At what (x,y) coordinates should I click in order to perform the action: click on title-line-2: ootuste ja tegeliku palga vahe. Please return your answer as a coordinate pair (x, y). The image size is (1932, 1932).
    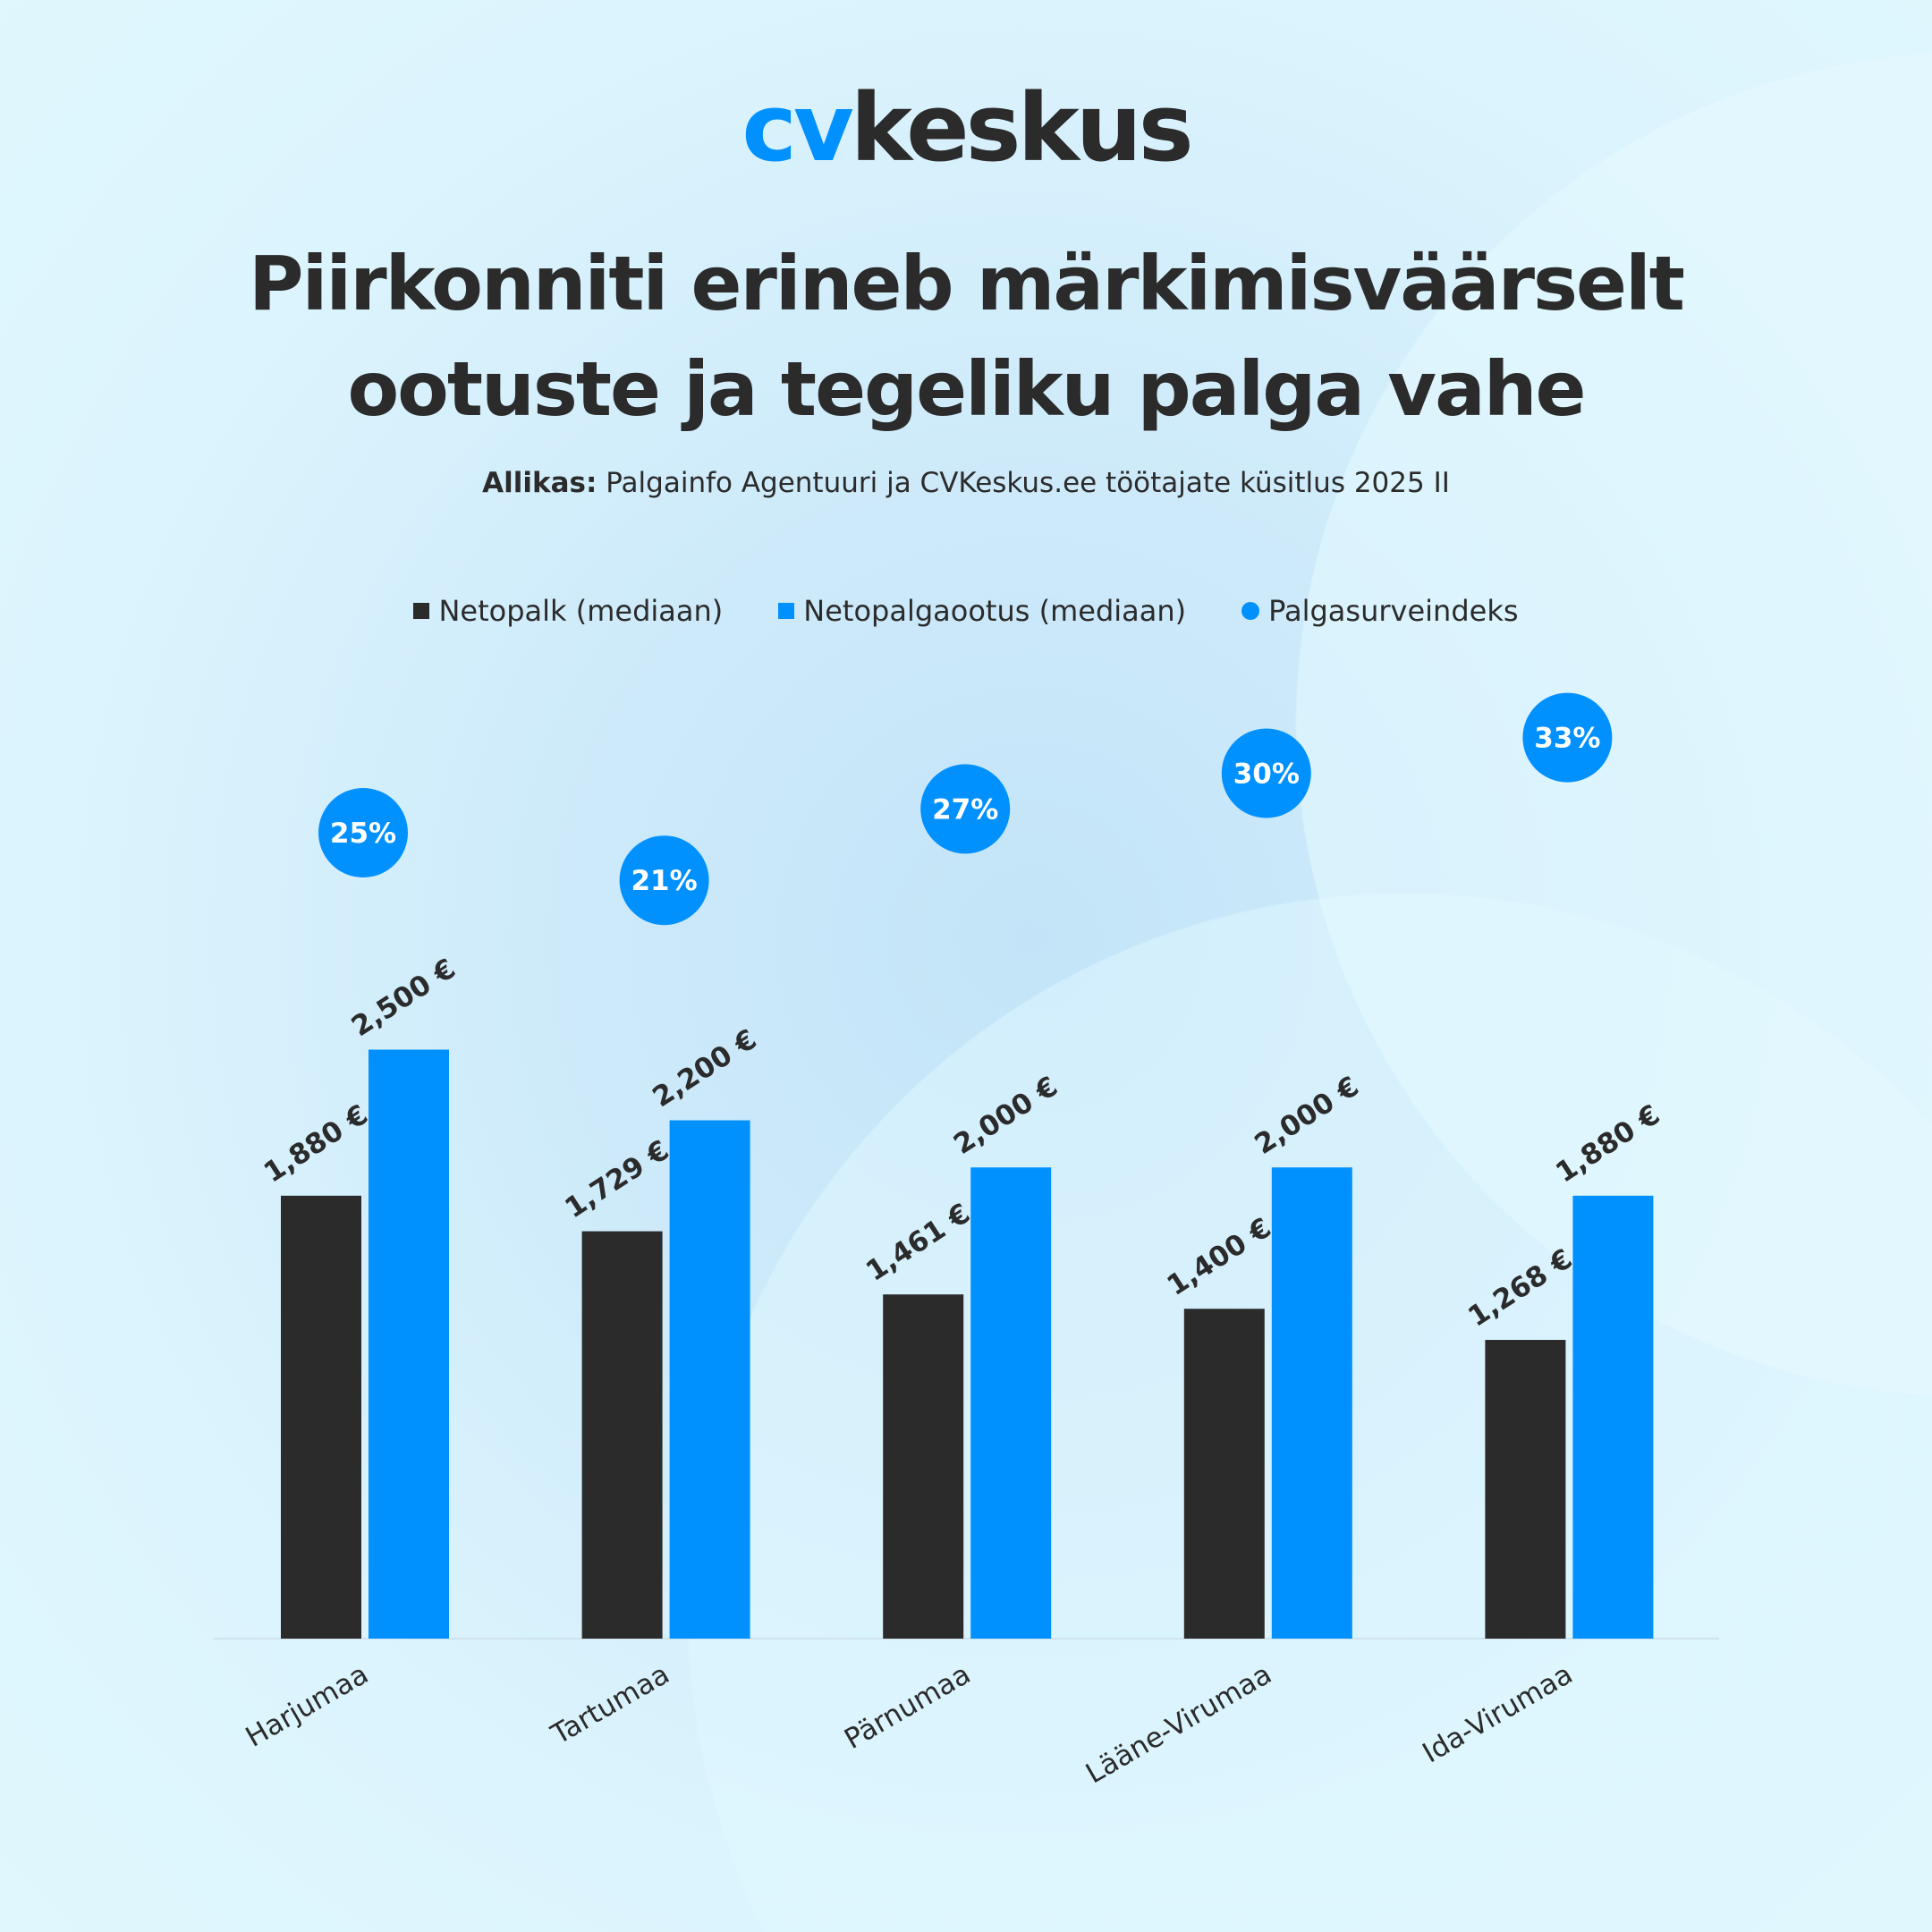
    Looking at the image, I should click on (966, 389).